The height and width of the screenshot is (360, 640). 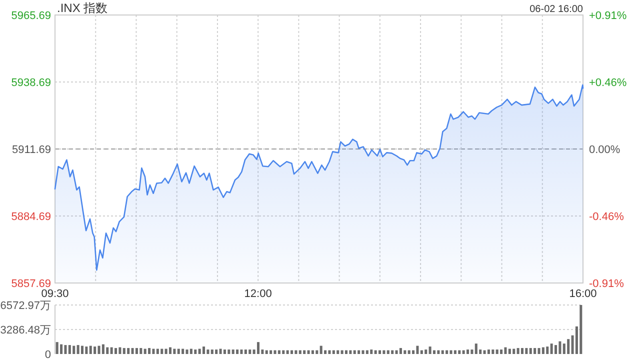 I want to click on x-tick-label: 09:30, so click(x=55, y=294).